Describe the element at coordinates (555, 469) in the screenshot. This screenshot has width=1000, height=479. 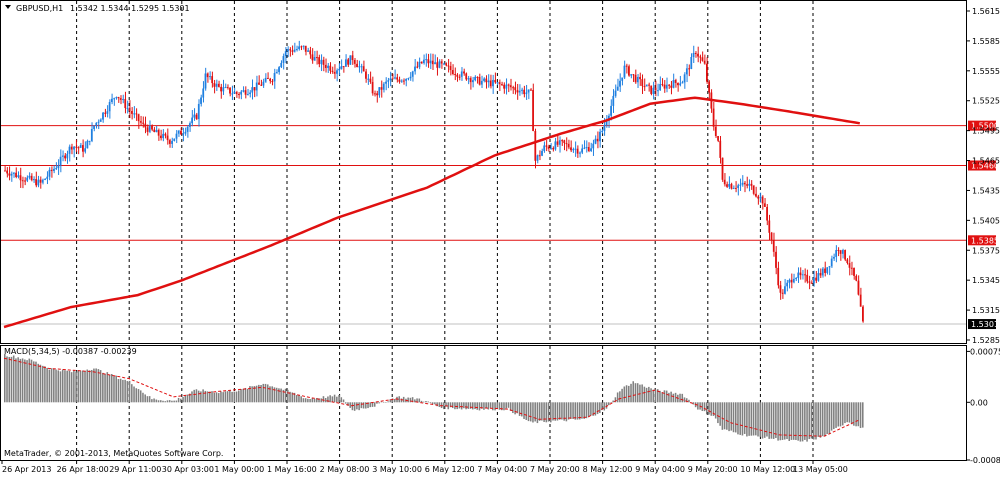
I see `time-tick-label: 7 May 20:00` at that location.